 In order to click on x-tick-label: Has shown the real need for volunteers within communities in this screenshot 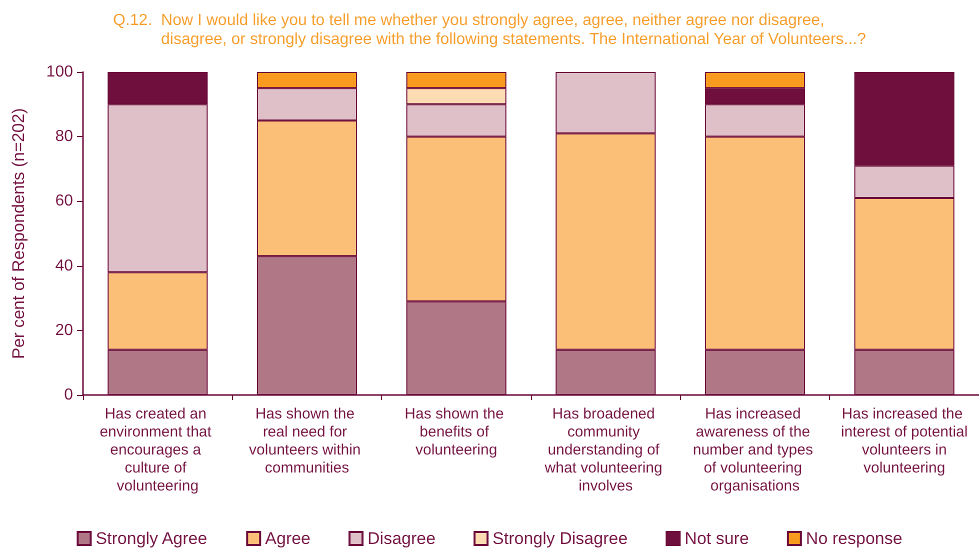, I will do `click(307, 441)`.